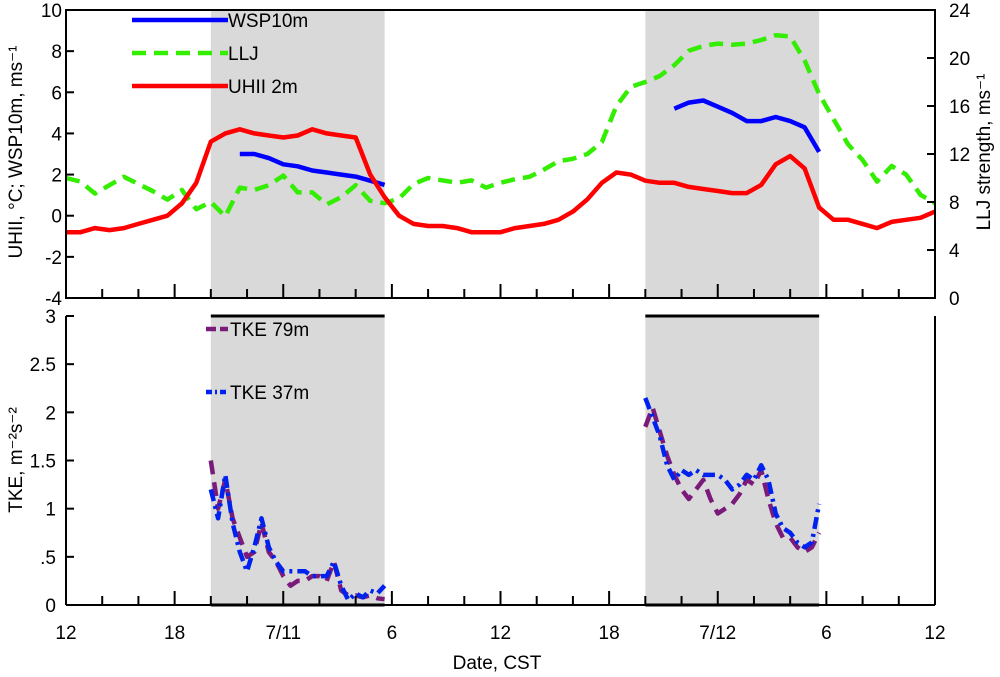 The height and width of the screenshot is (677, 1000). Describe the element at coordinates (56, 134) in the screenshot. I see `top-left-ytick-label: 4` at that location.